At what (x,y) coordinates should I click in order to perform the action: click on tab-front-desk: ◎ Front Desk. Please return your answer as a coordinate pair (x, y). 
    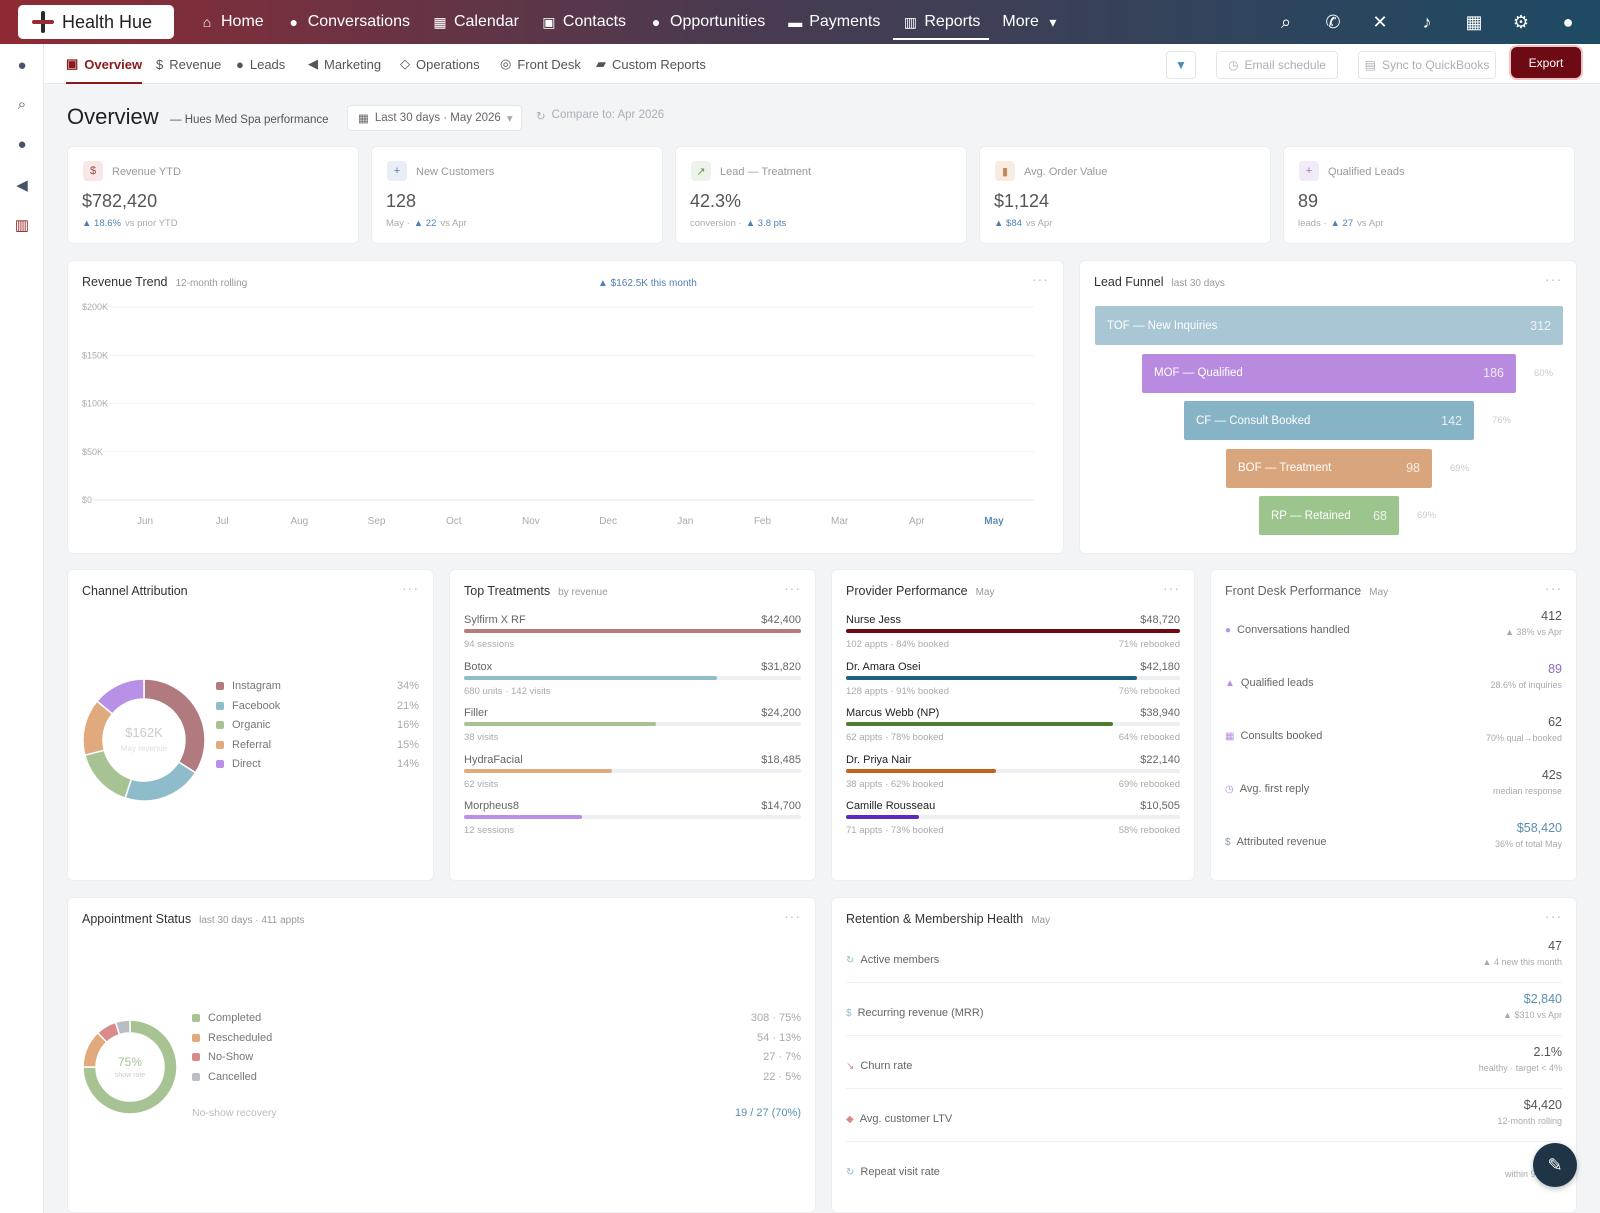
    Looking at the image, I should click on (540, 64).